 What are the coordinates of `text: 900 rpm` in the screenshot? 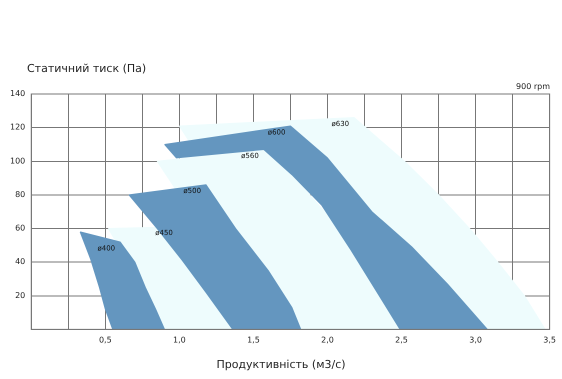 It's located at (533, 86).